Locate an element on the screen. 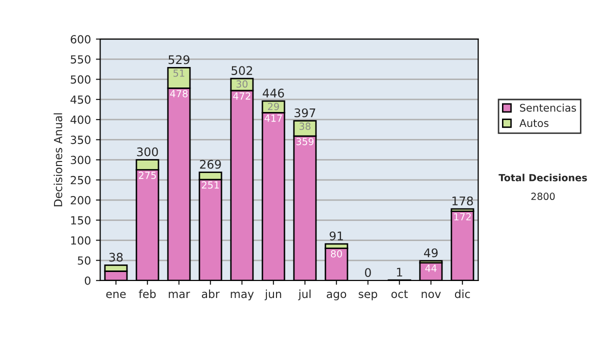 The height and width of the screenshot is (340, 600). total-label: 38 is located at coordinates (116, 257).